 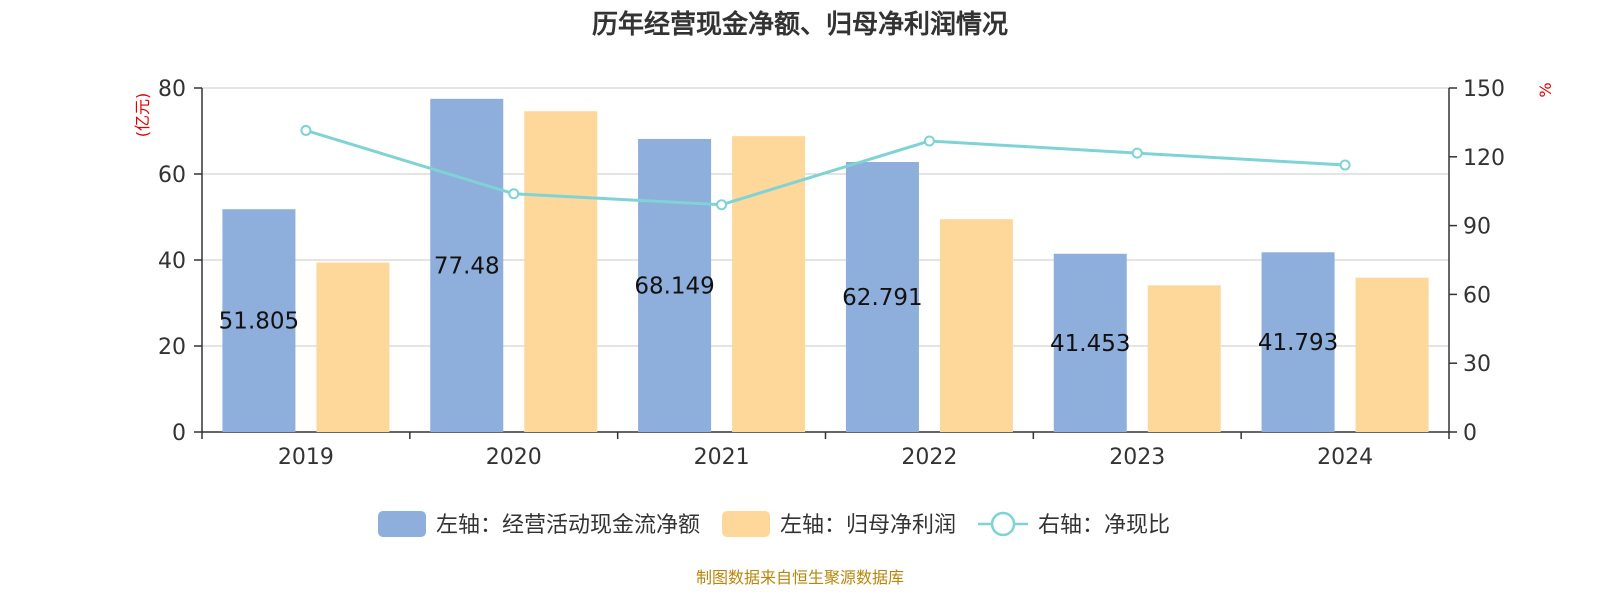 What do you see at coordinates (1545, 89) in the screenshot?
I see `right-axis-unit: %` at bounding box center [1545, 89].